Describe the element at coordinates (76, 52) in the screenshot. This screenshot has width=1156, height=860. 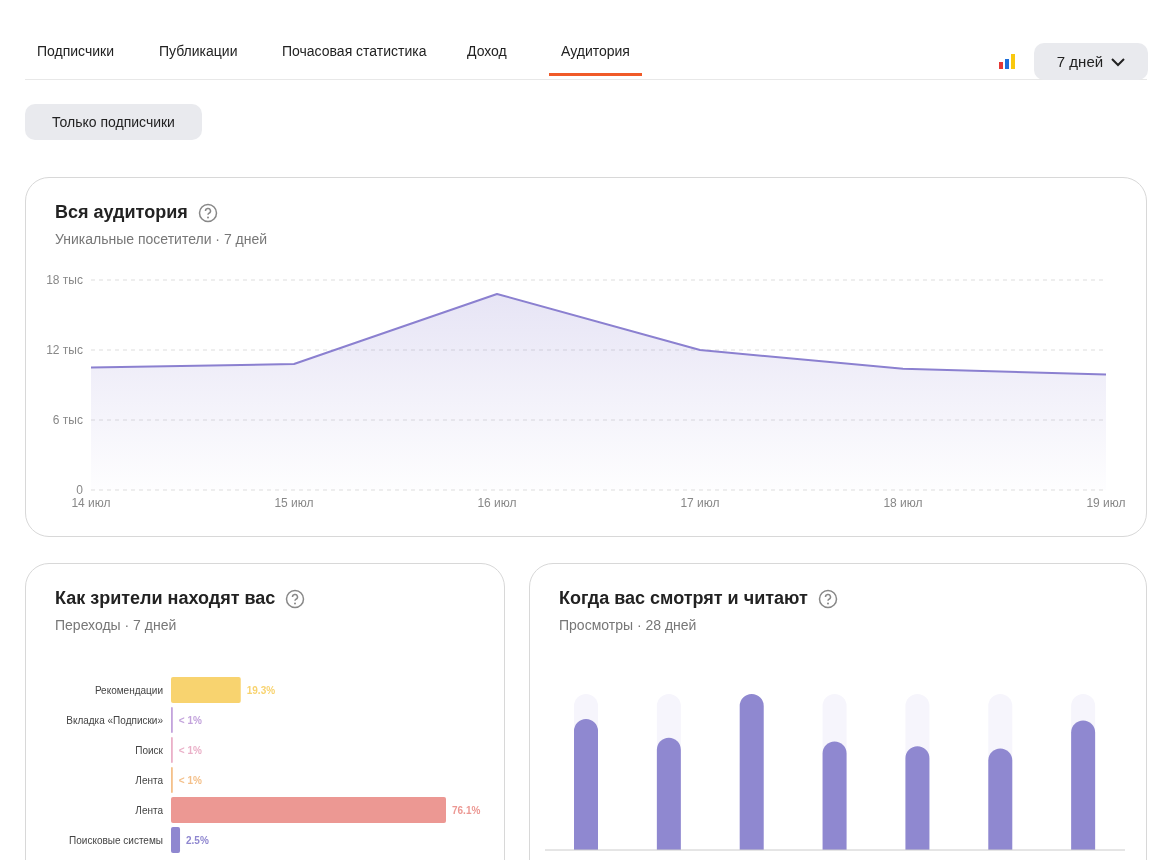
I see `text: Подписчики` at that location.